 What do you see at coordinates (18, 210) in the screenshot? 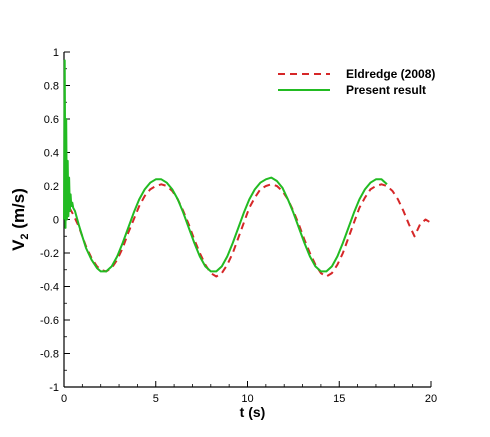
I see `y-axis-title-units: (m/s)` at bounding box center [18, 210].